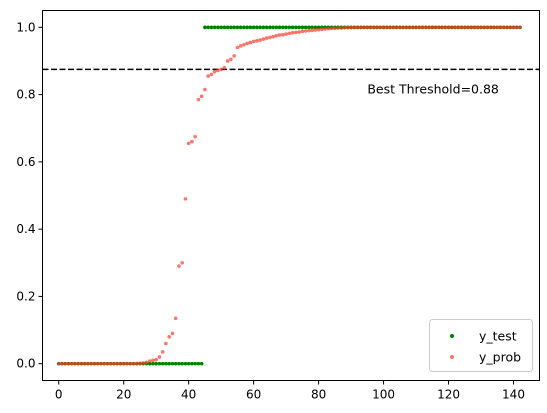 This screenshot has height=413, width=547. What do you see at coordinates (25, 27) in the screenshot?
I see `y-tick-label: 1.0` at bounding box center [25, 27].